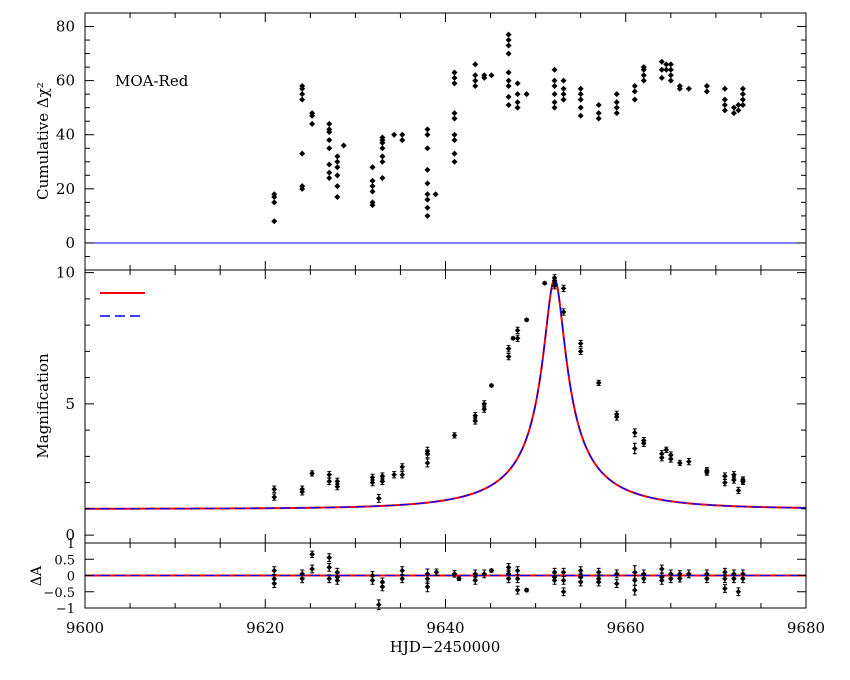 This screenshot has width=850, height=680. Describe the element at coordinates (43, 406) in the screenshot. I see `magnification-ylabel: Magnification` at that location.